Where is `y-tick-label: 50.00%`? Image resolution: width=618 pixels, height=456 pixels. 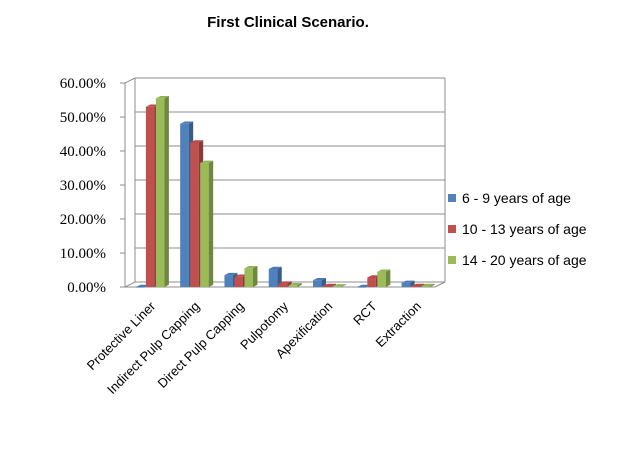 y-tick-label: 50.00% is located at coordinates (83, 118).